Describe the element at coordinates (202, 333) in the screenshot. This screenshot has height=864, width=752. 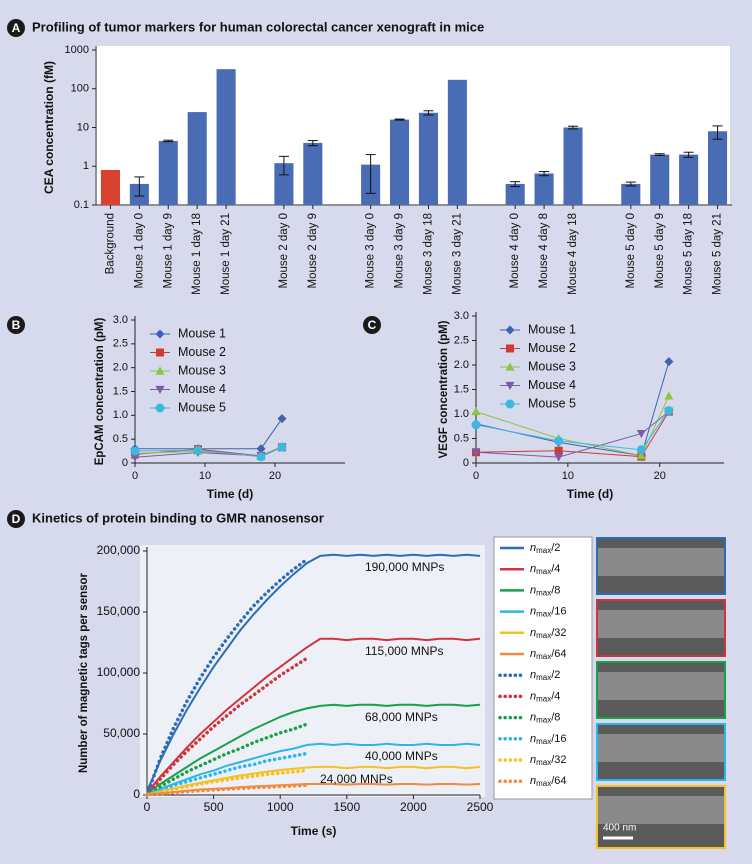
I see `legend-label: Mouse 1` at that location.